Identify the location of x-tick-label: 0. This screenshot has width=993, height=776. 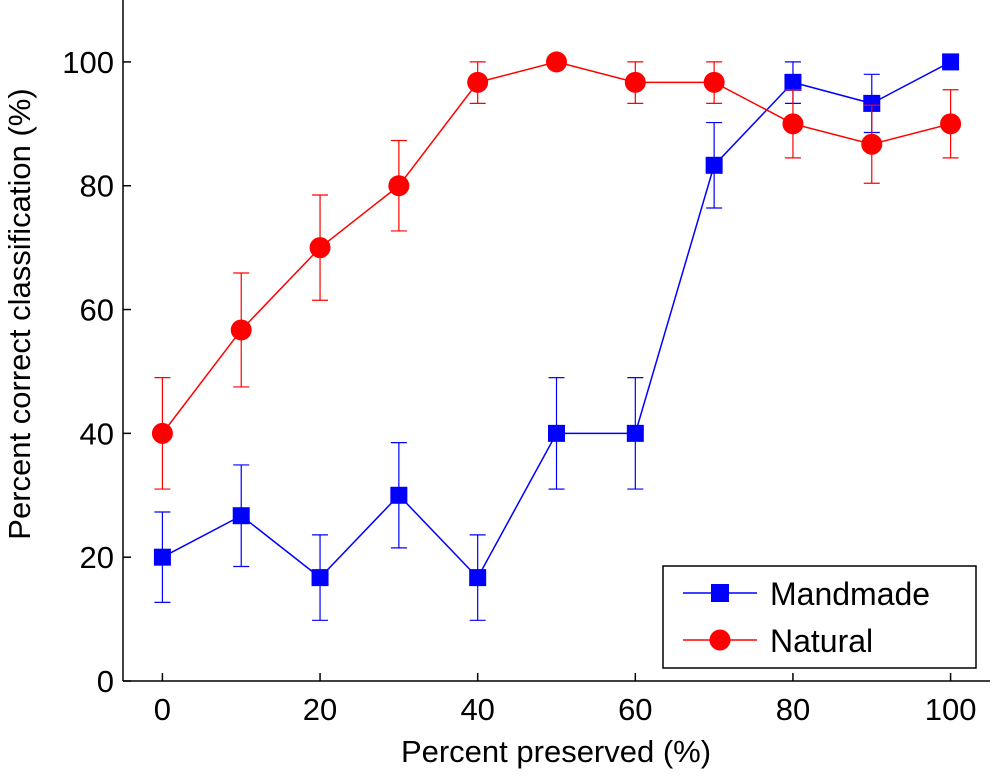
(162, 709).